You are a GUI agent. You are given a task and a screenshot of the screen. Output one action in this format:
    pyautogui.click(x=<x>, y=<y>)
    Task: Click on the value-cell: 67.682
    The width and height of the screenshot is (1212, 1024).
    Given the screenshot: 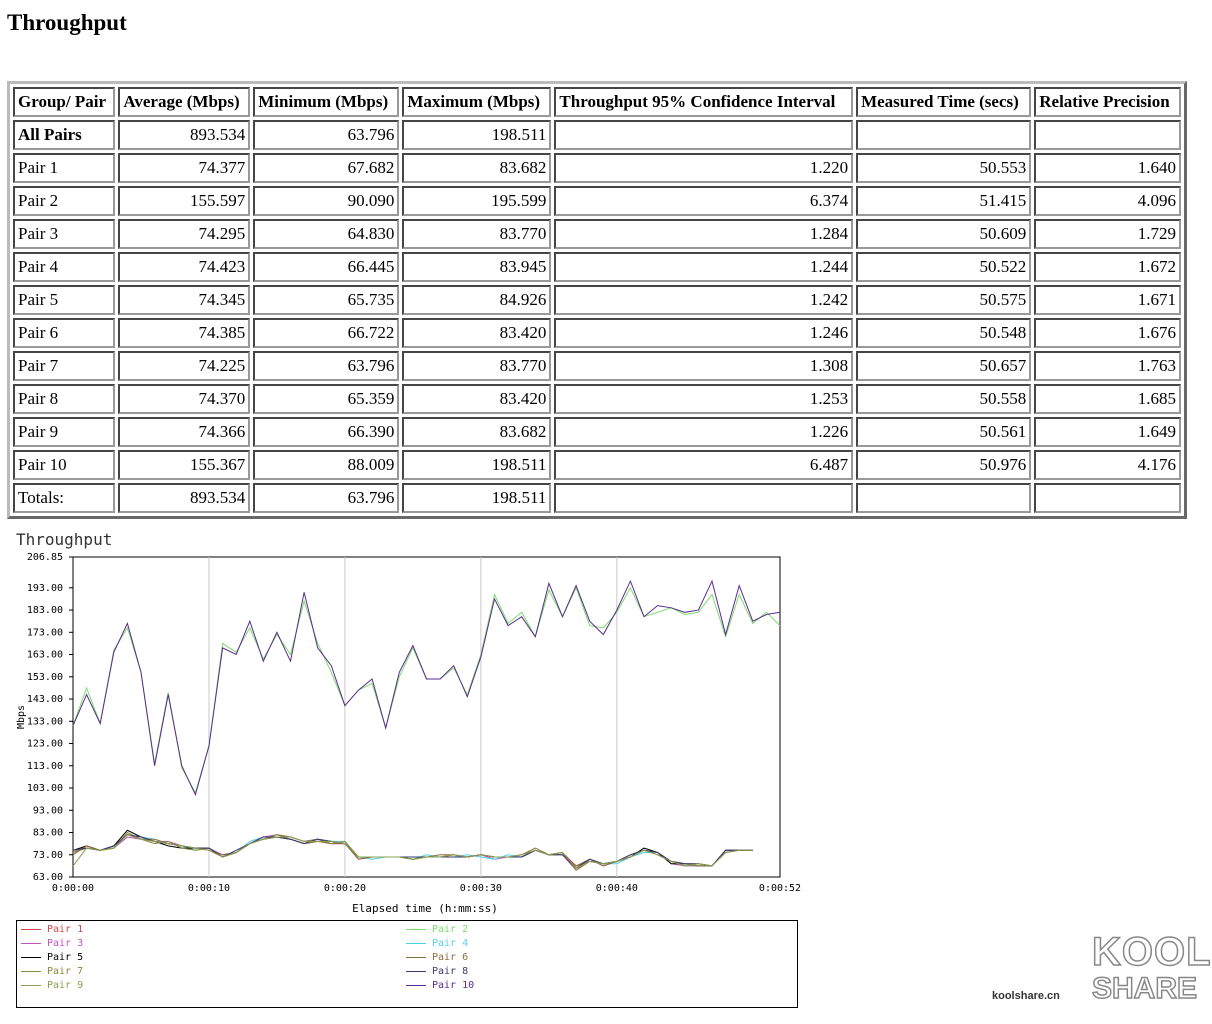 What is the action you would take?
    pyautogui.click(x=326, y=168)
    